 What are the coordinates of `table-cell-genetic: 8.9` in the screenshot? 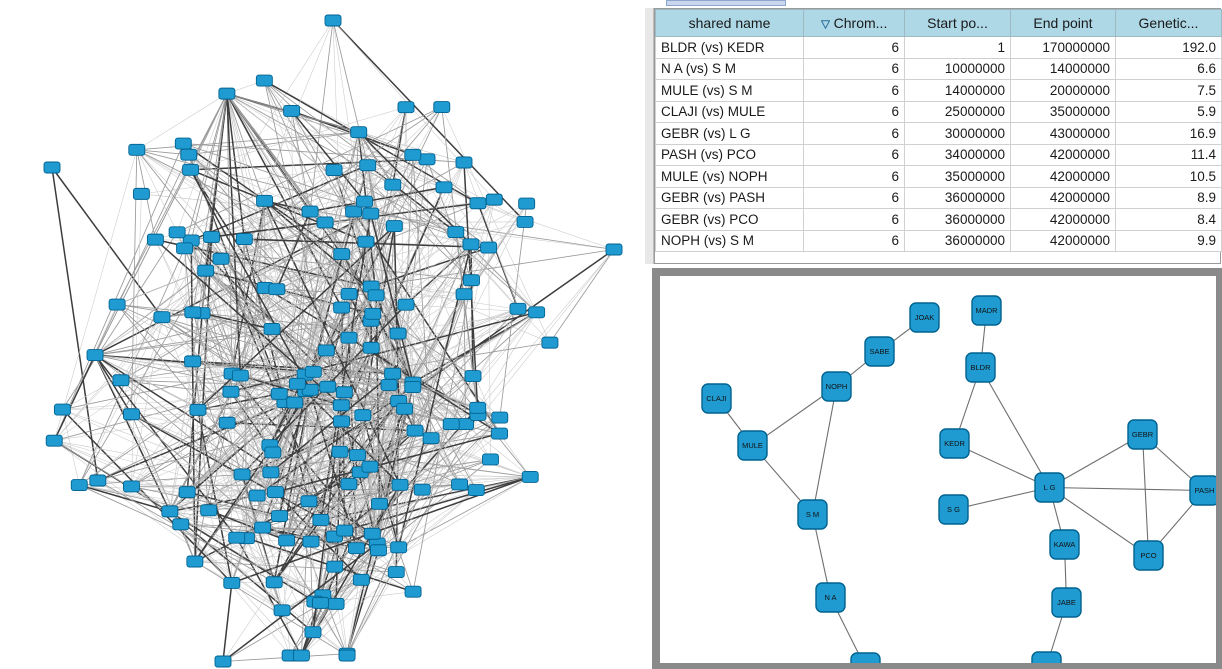 It's located at (1168, 197).